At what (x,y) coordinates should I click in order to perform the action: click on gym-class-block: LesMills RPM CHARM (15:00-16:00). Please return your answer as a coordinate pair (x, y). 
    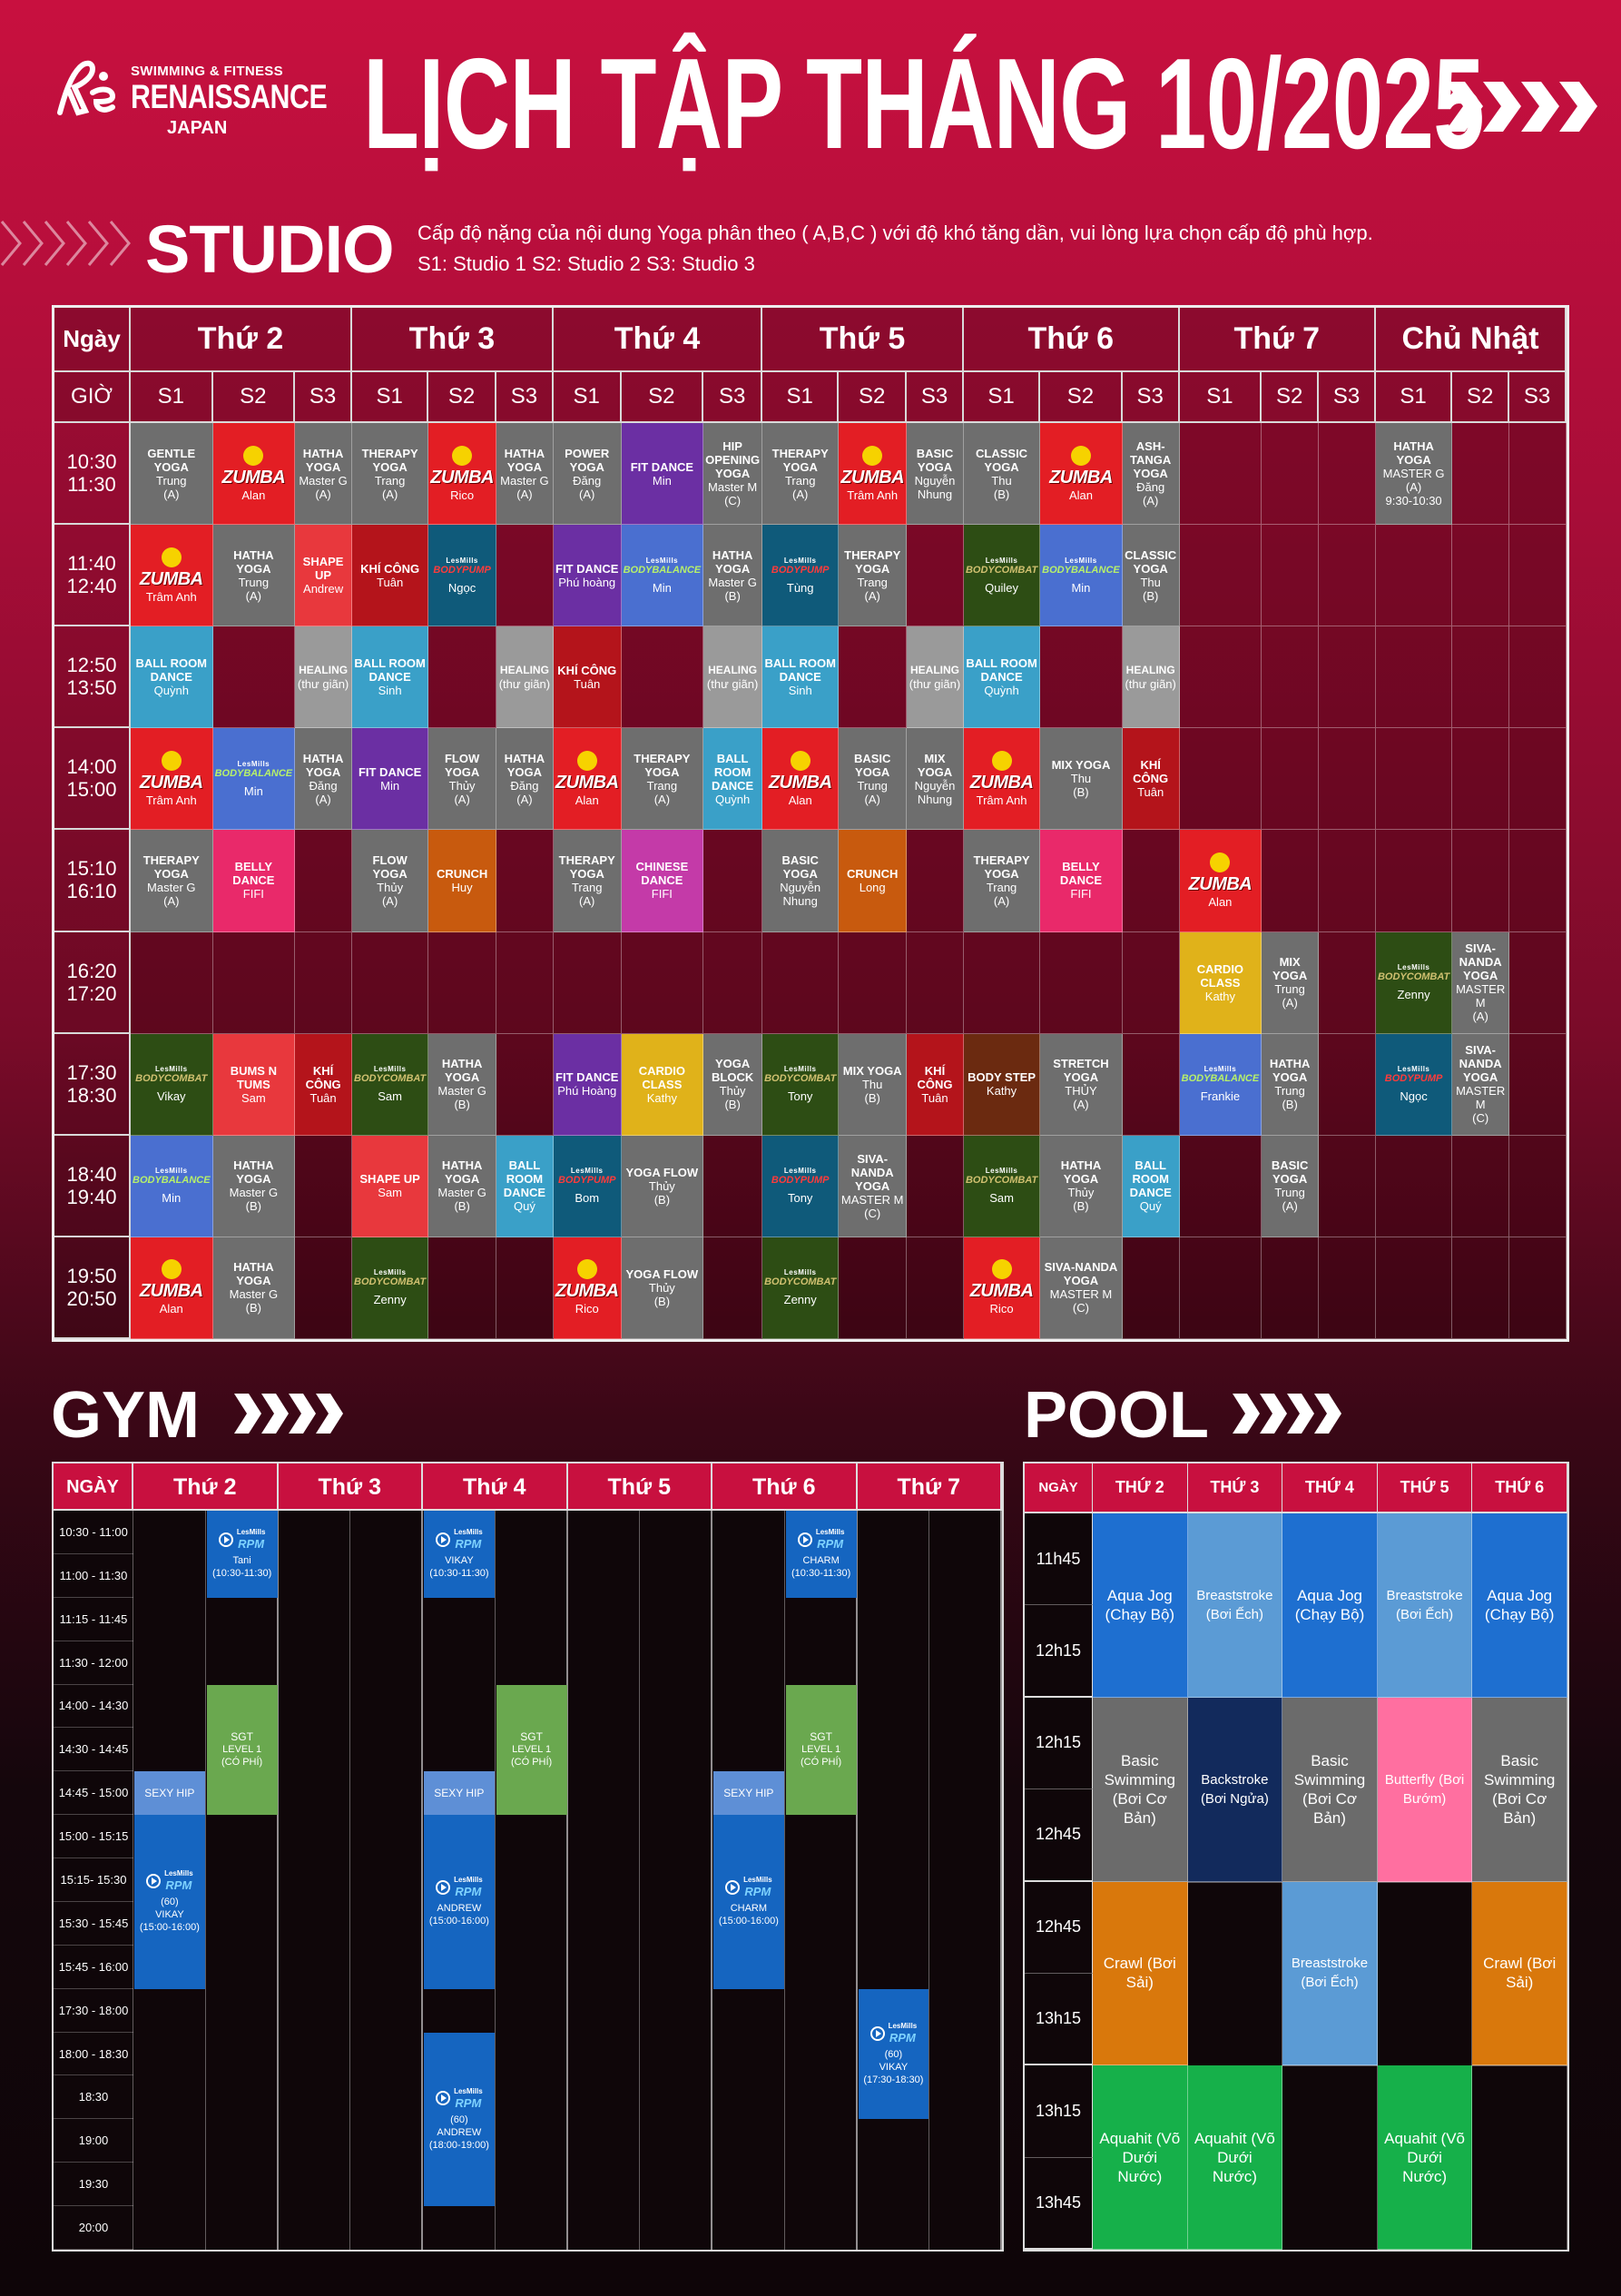
    Looking at the image, I should click on (748, 1902).